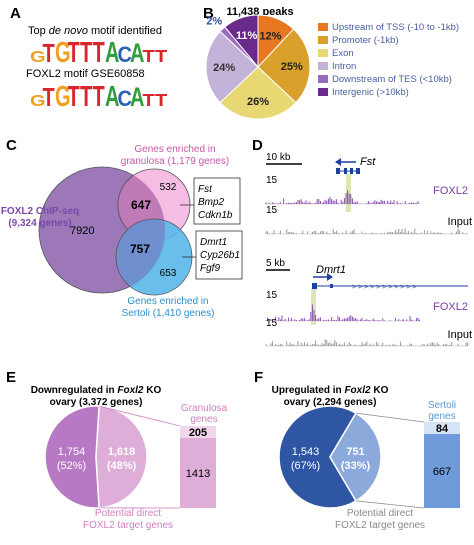  Describe the element at coordinates (278, 157) in the screenshot. I see `top-scale-label: 10 kb` at that location.